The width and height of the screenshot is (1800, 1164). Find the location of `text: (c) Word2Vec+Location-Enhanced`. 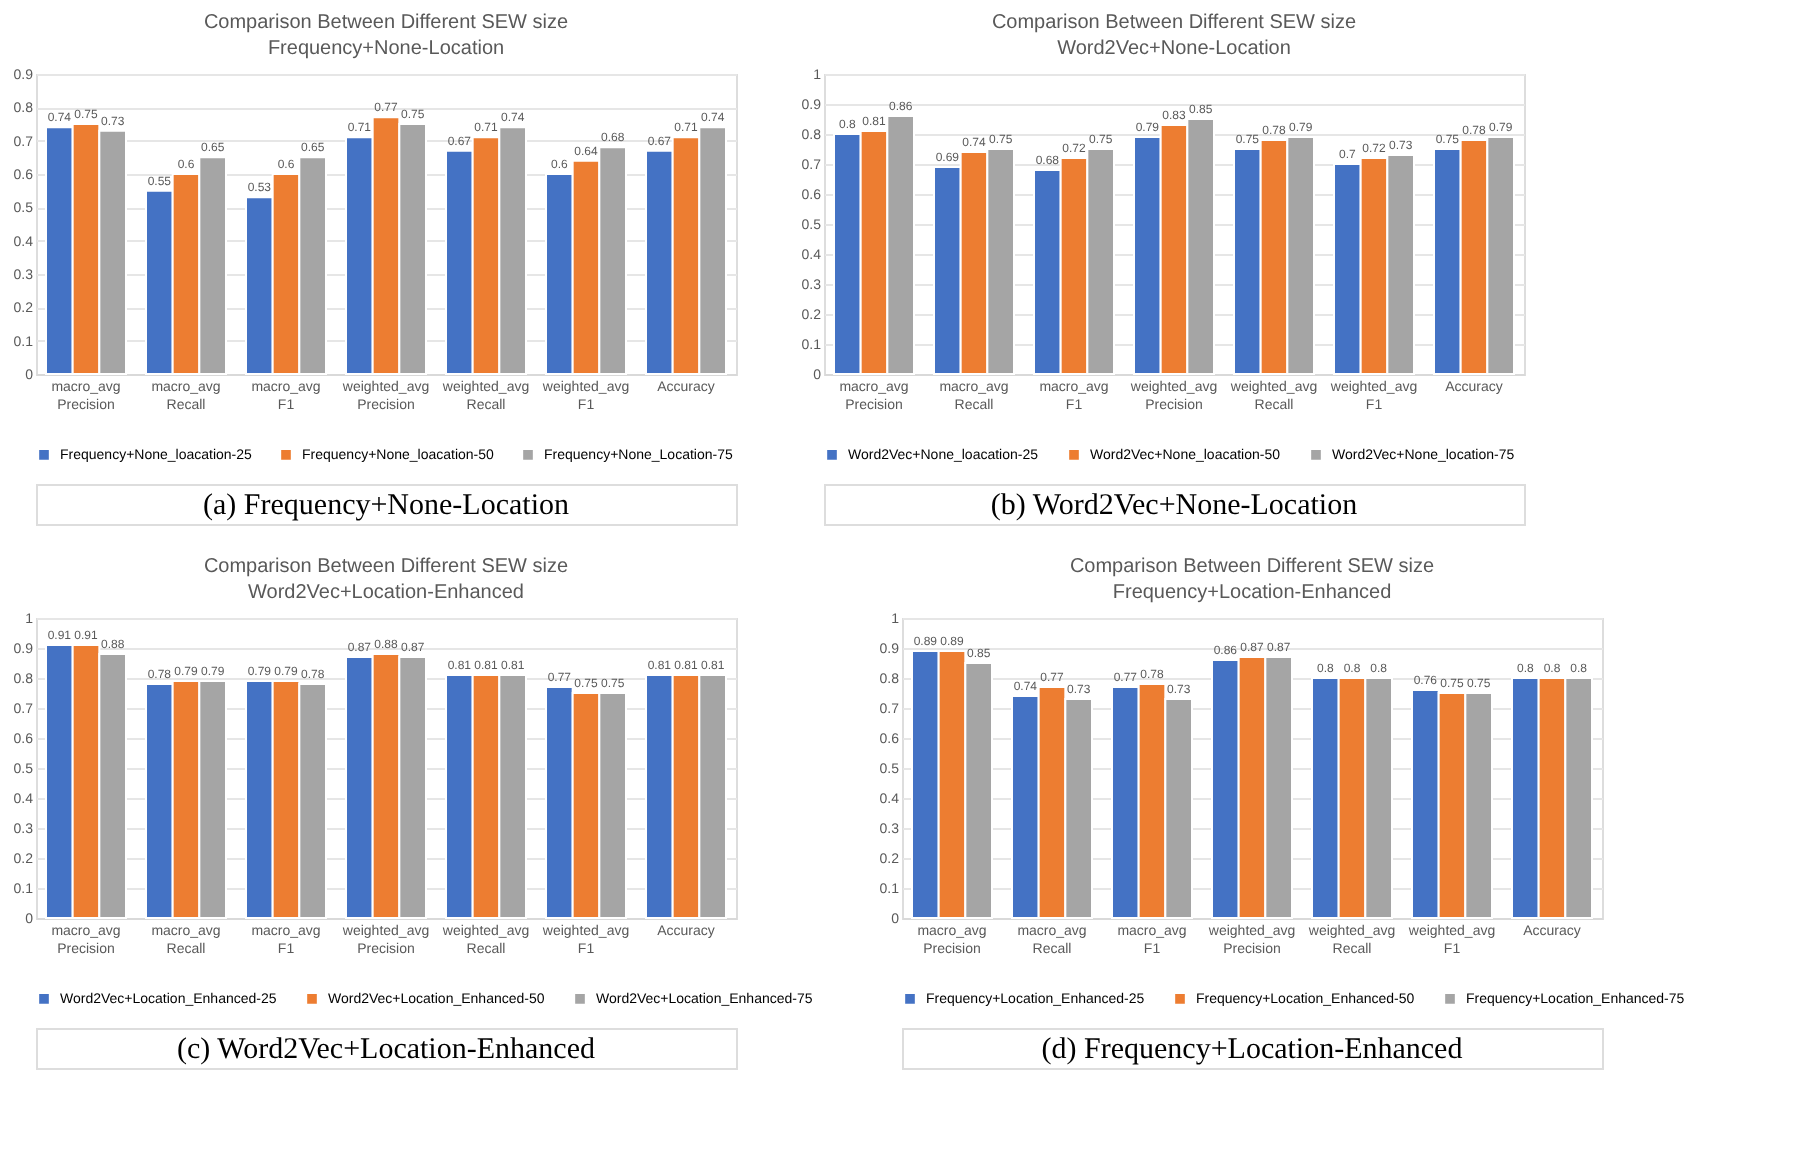

text: (c) Word2Vec+Location-Enhanced is located at coordinates (386, 1050).